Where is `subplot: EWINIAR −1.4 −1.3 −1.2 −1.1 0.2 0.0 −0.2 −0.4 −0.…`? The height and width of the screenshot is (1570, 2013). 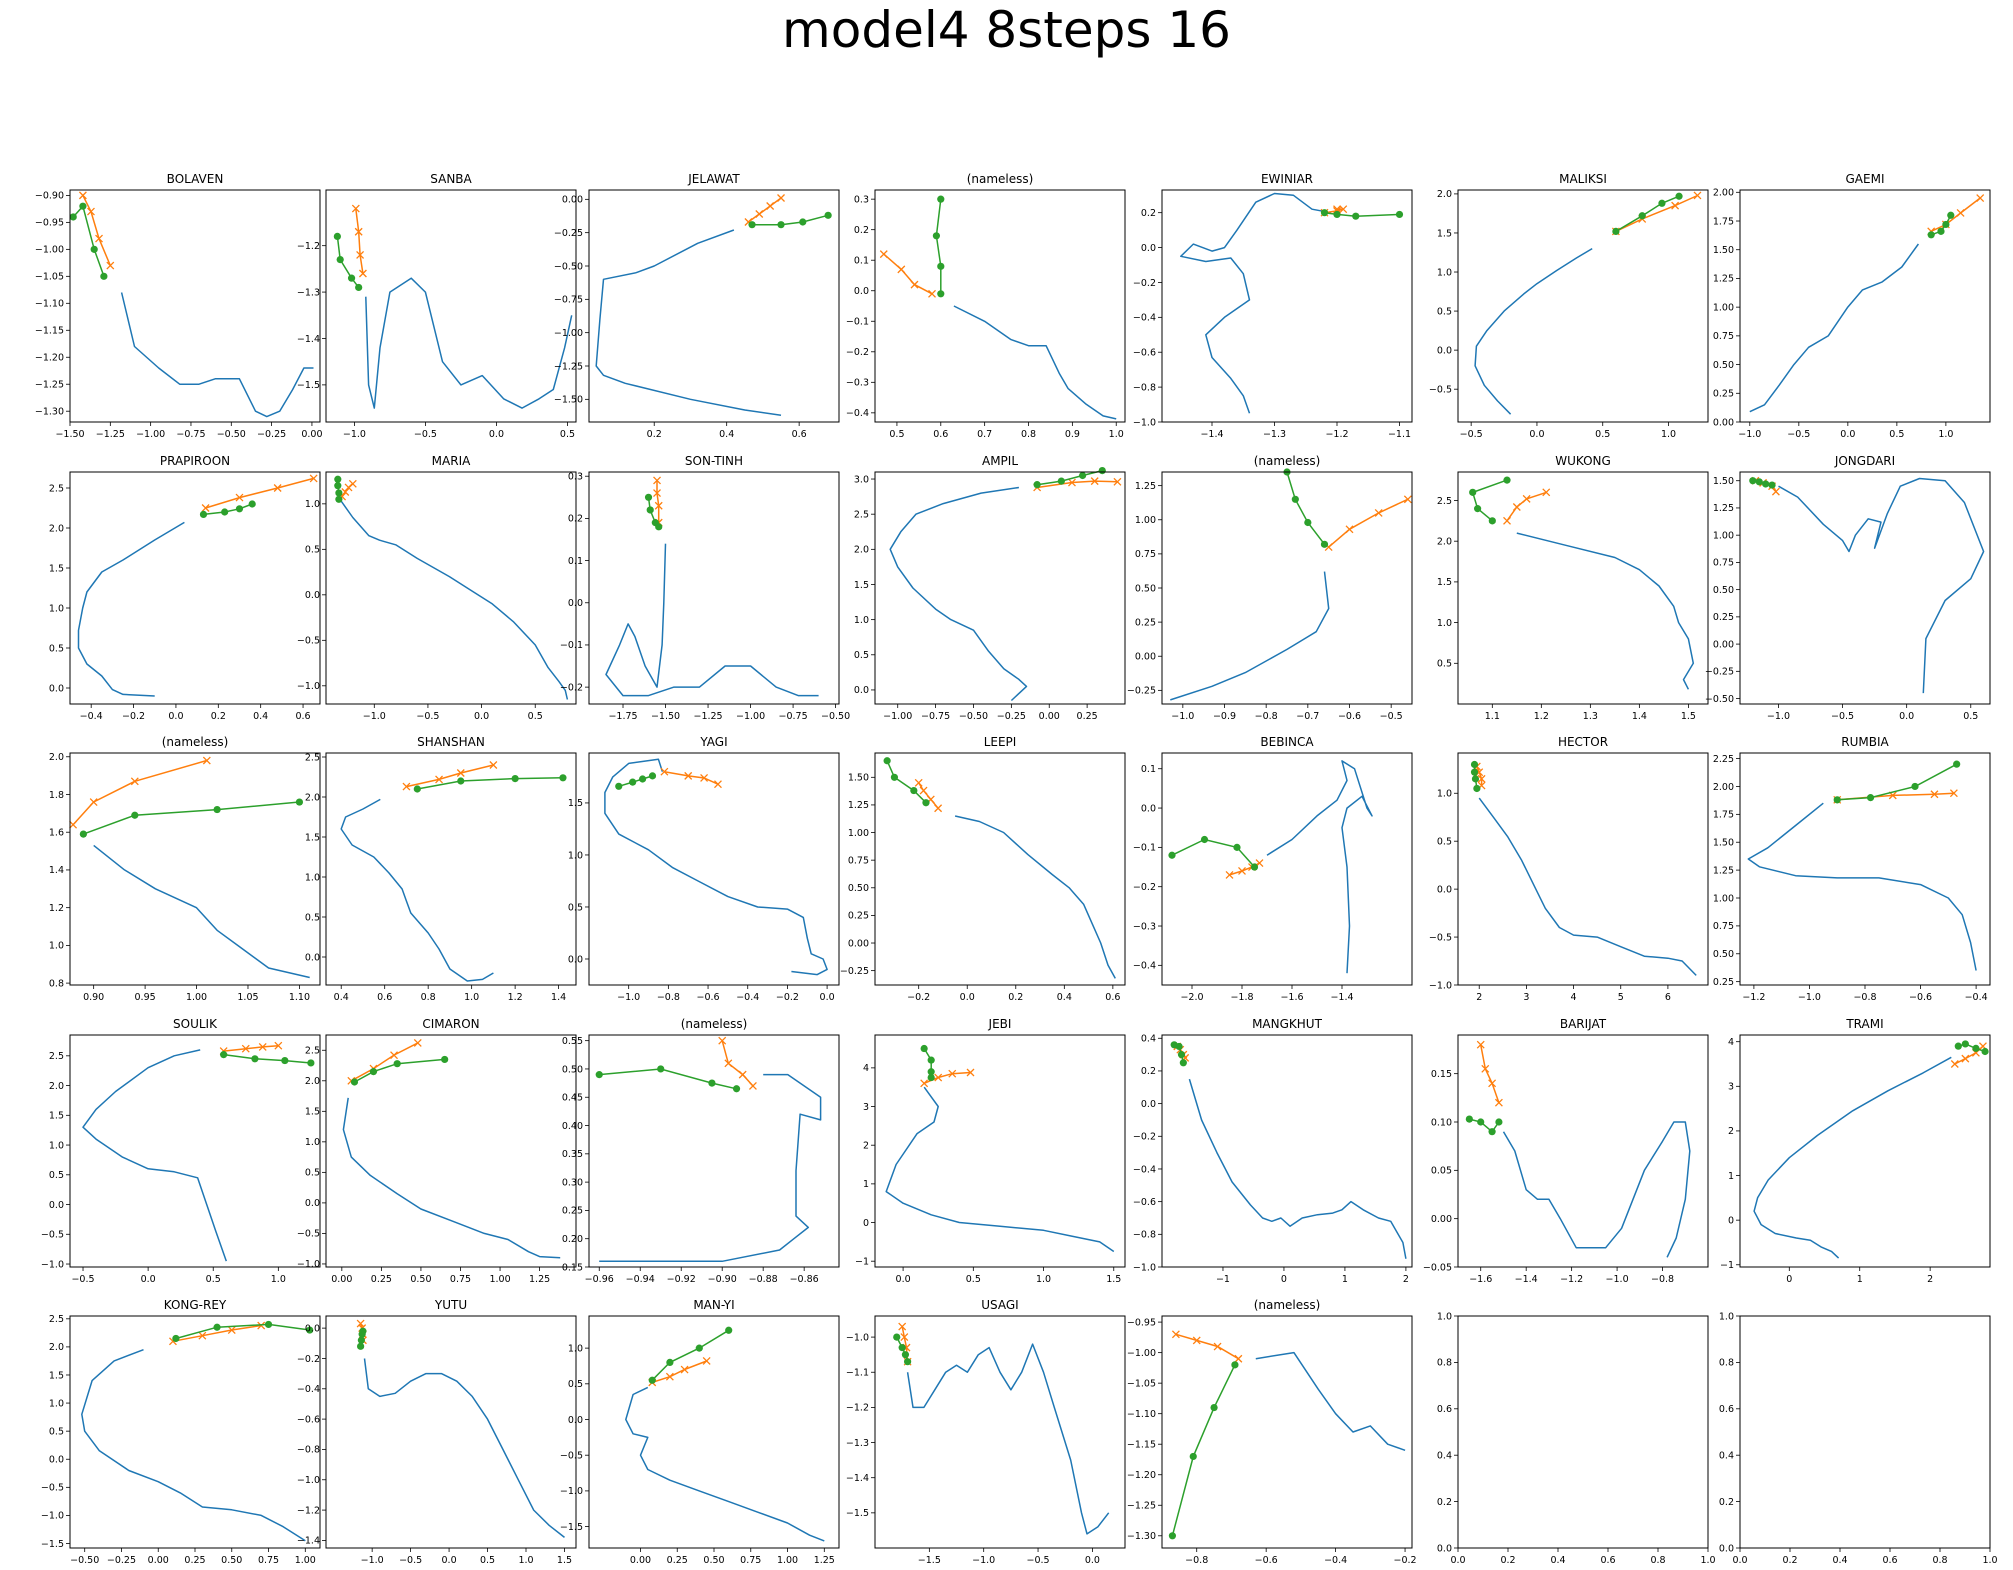 subplot: EWINIAR −1.4 −1.3 −1.2 −1.1 0.2 0.0 −0.2 −0.4 −0.… is located at coordinates (1273, 306).